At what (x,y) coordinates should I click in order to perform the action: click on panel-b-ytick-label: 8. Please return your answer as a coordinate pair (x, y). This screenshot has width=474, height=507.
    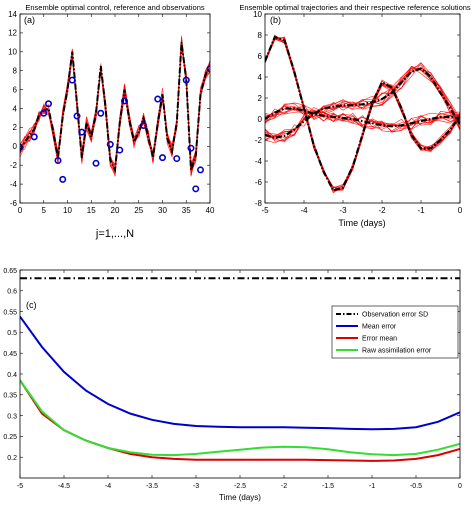
    Looking at the image, I should click on (260, 35).